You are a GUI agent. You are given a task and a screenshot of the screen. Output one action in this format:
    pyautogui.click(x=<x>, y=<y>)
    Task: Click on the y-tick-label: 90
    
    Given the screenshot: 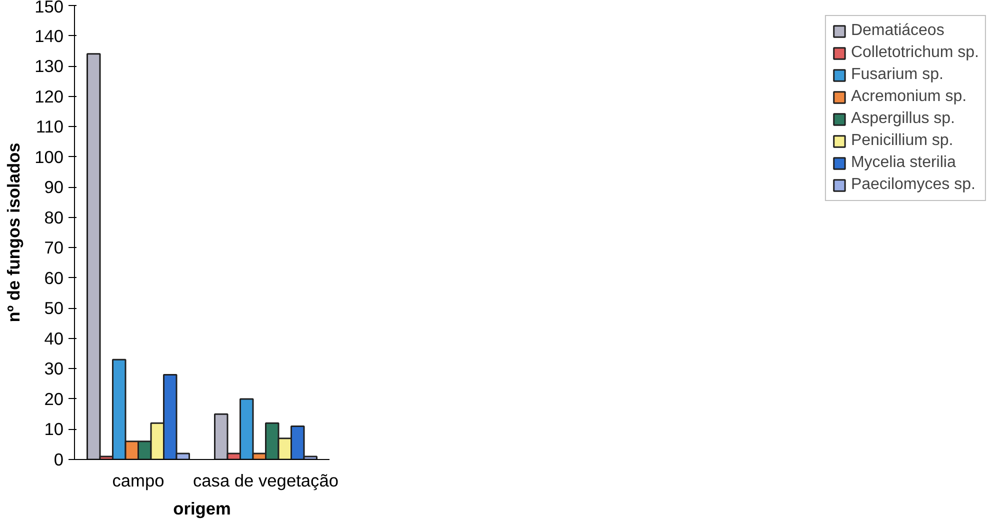 What is the action you would take?
    pyautogui.click(x=54, y=187)
    